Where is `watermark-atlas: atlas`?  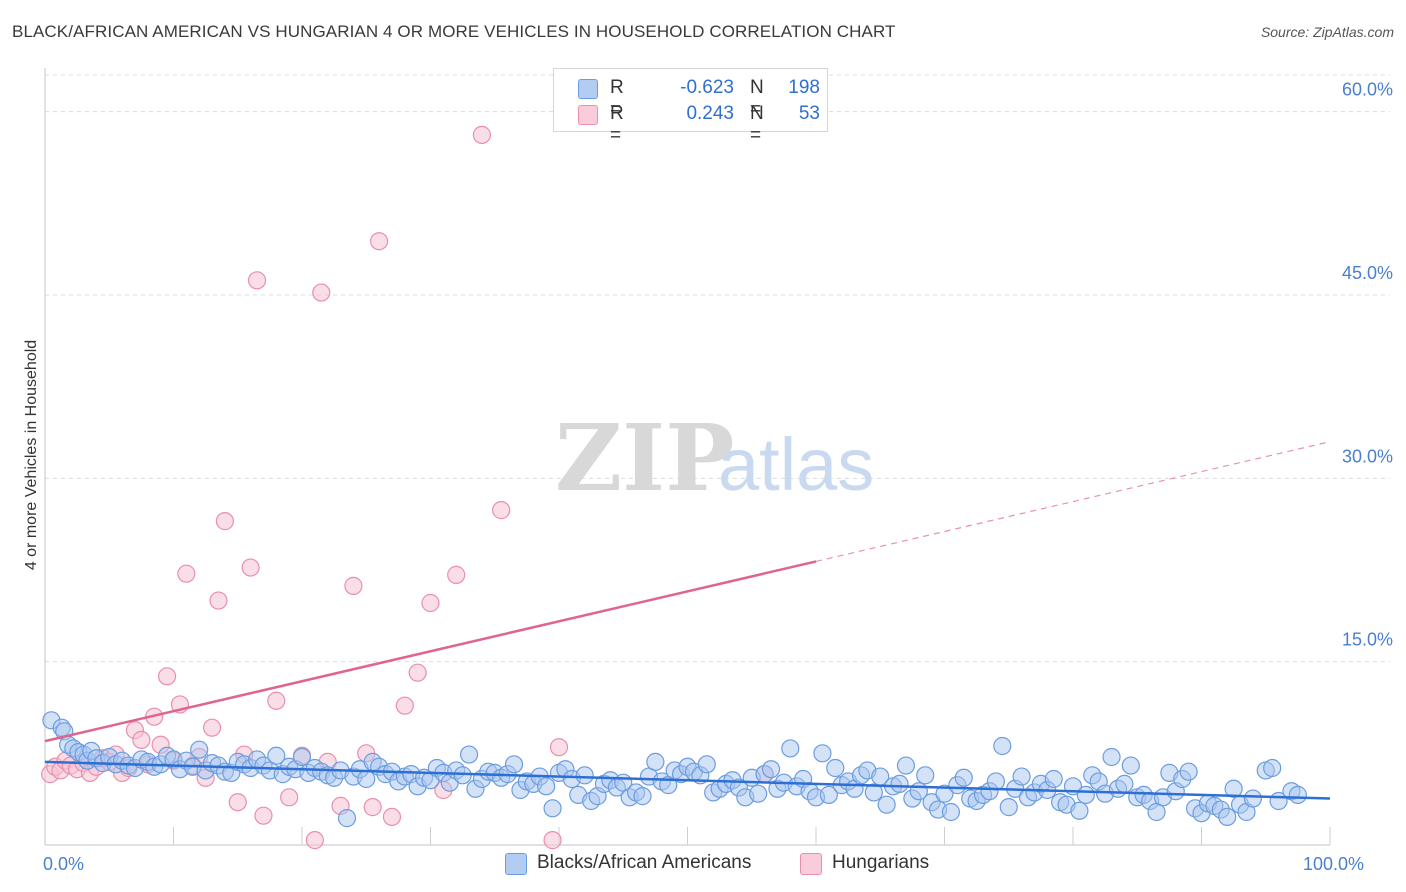
watermark-atlas: atlas is located at coordinates (796, 464).